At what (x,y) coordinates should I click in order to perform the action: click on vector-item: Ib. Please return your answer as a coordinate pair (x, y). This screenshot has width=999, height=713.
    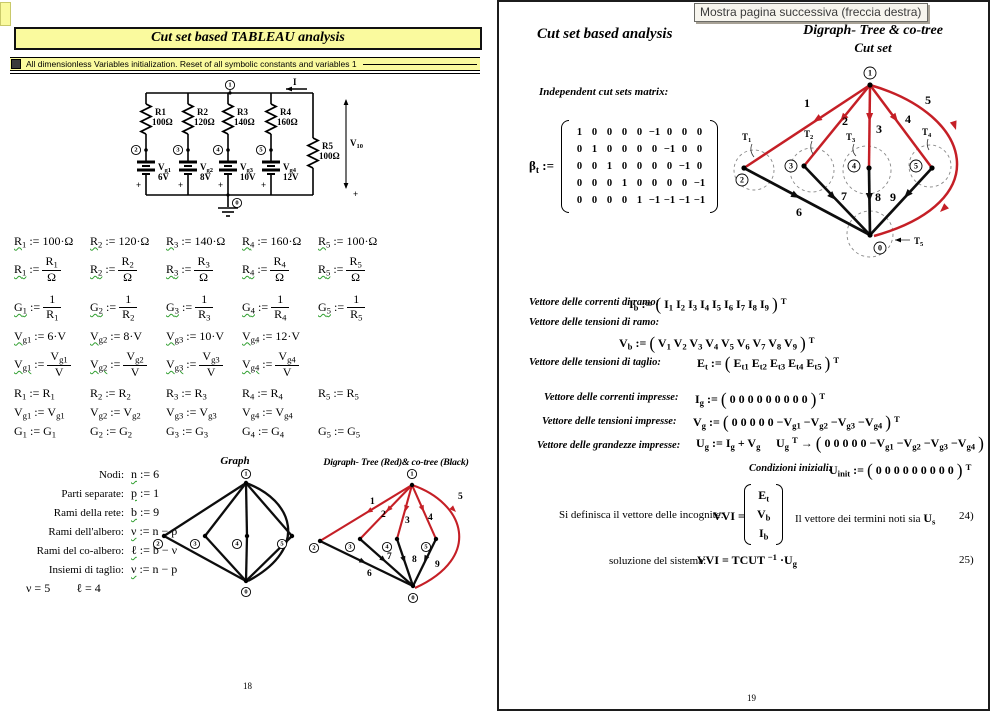
    Looking at the image, I should click on (764, 534).